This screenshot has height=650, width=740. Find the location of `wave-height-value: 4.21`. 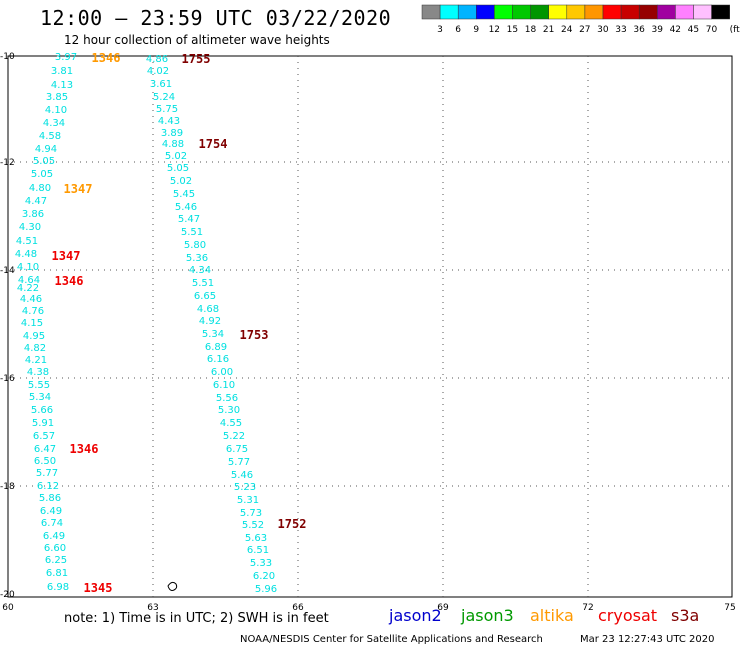

wave-height-value: 4.21 is located at coordinates (36, 360).